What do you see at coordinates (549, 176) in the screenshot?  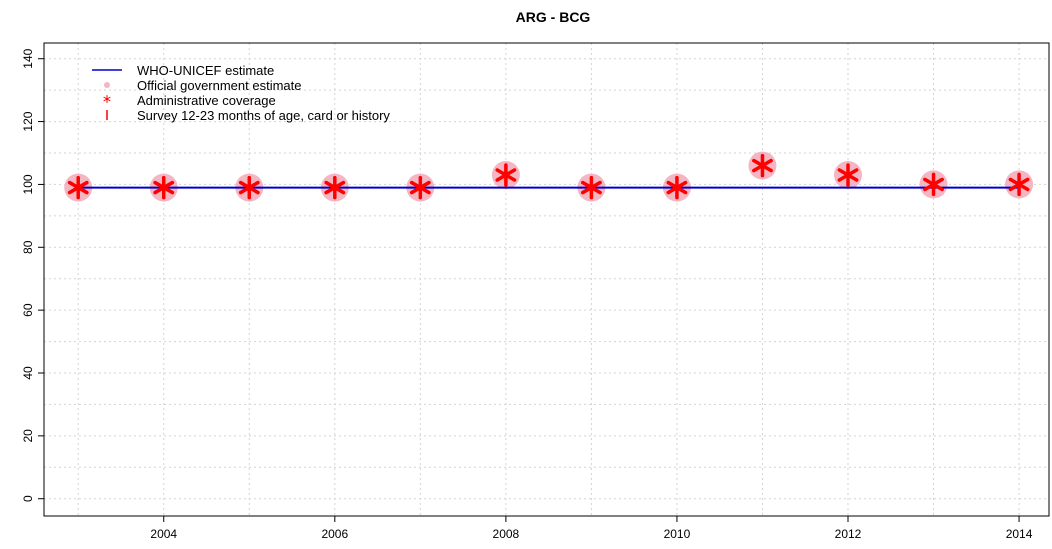 I see `series-layer` at bounding box center [549, 176].